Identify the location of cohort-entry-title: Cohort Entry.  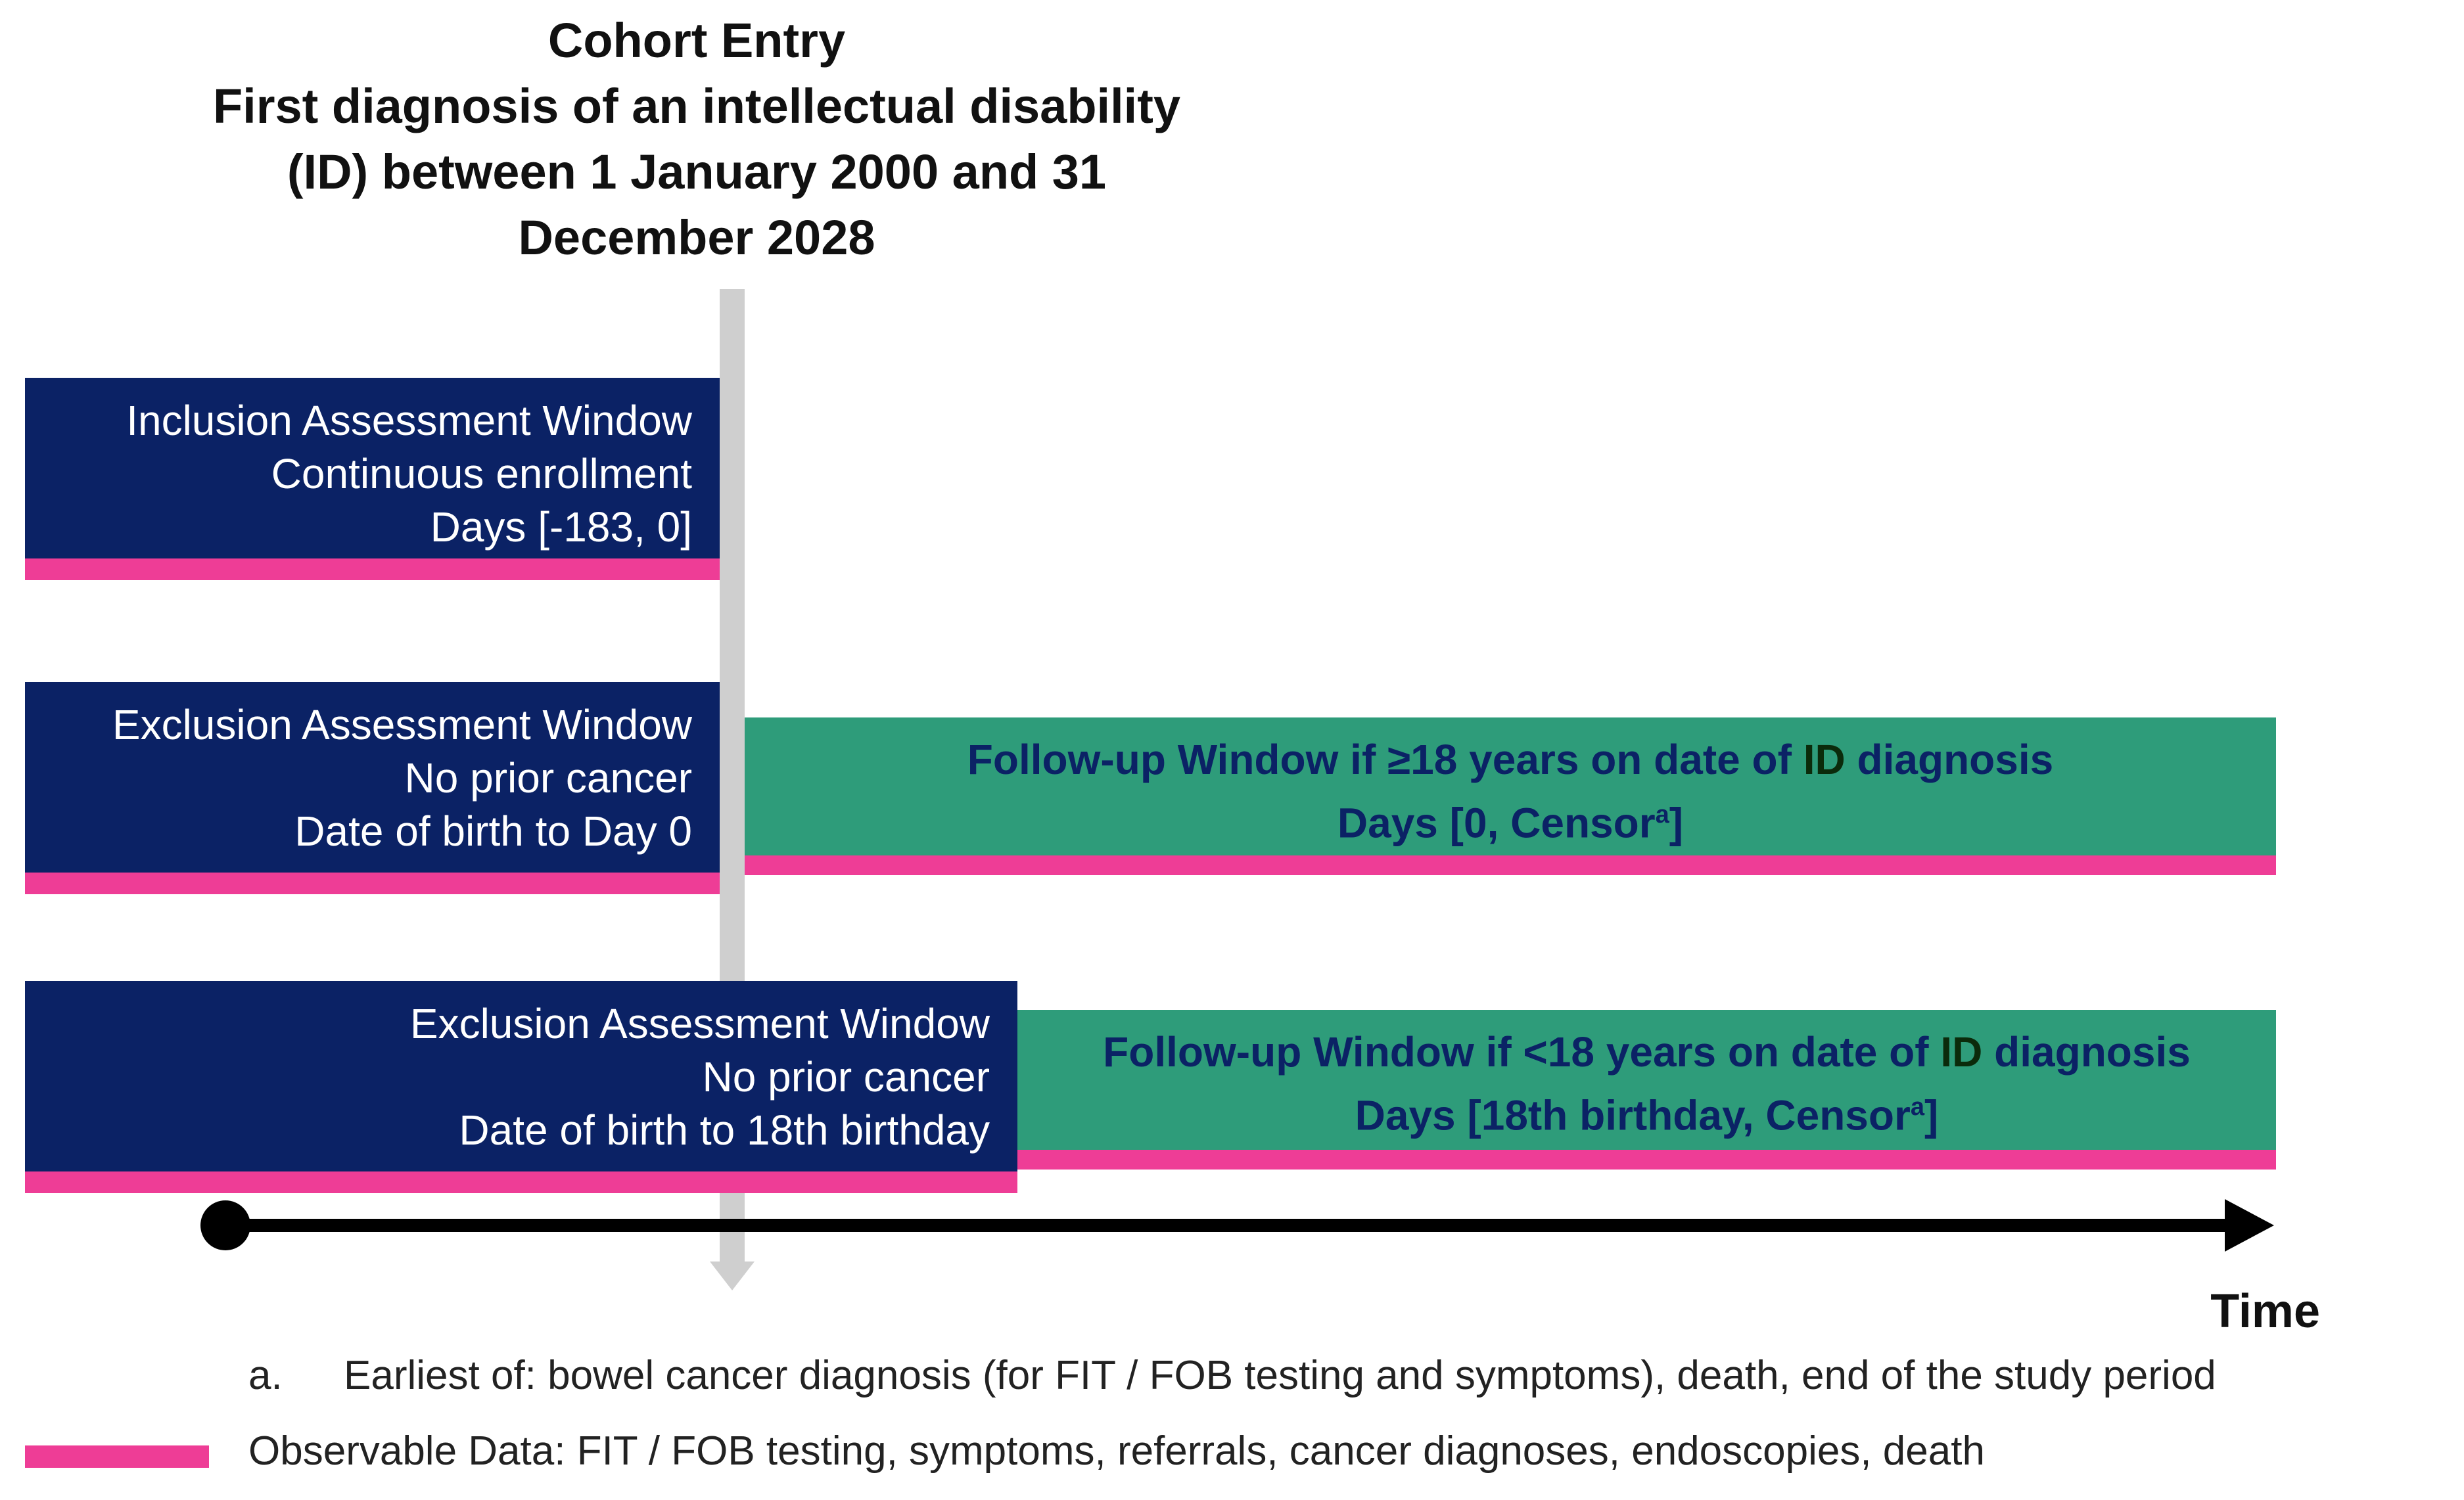
(696, 40).